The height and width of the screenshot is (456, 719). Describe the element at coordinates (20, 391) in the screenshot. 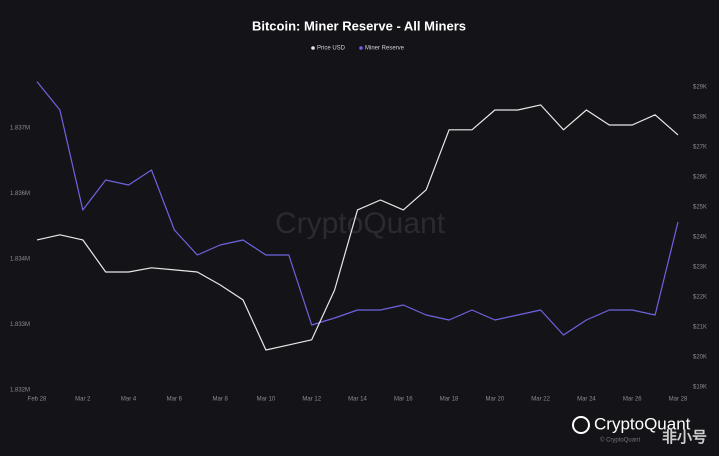

I see `y-tick-label: 1.832M` at that location.